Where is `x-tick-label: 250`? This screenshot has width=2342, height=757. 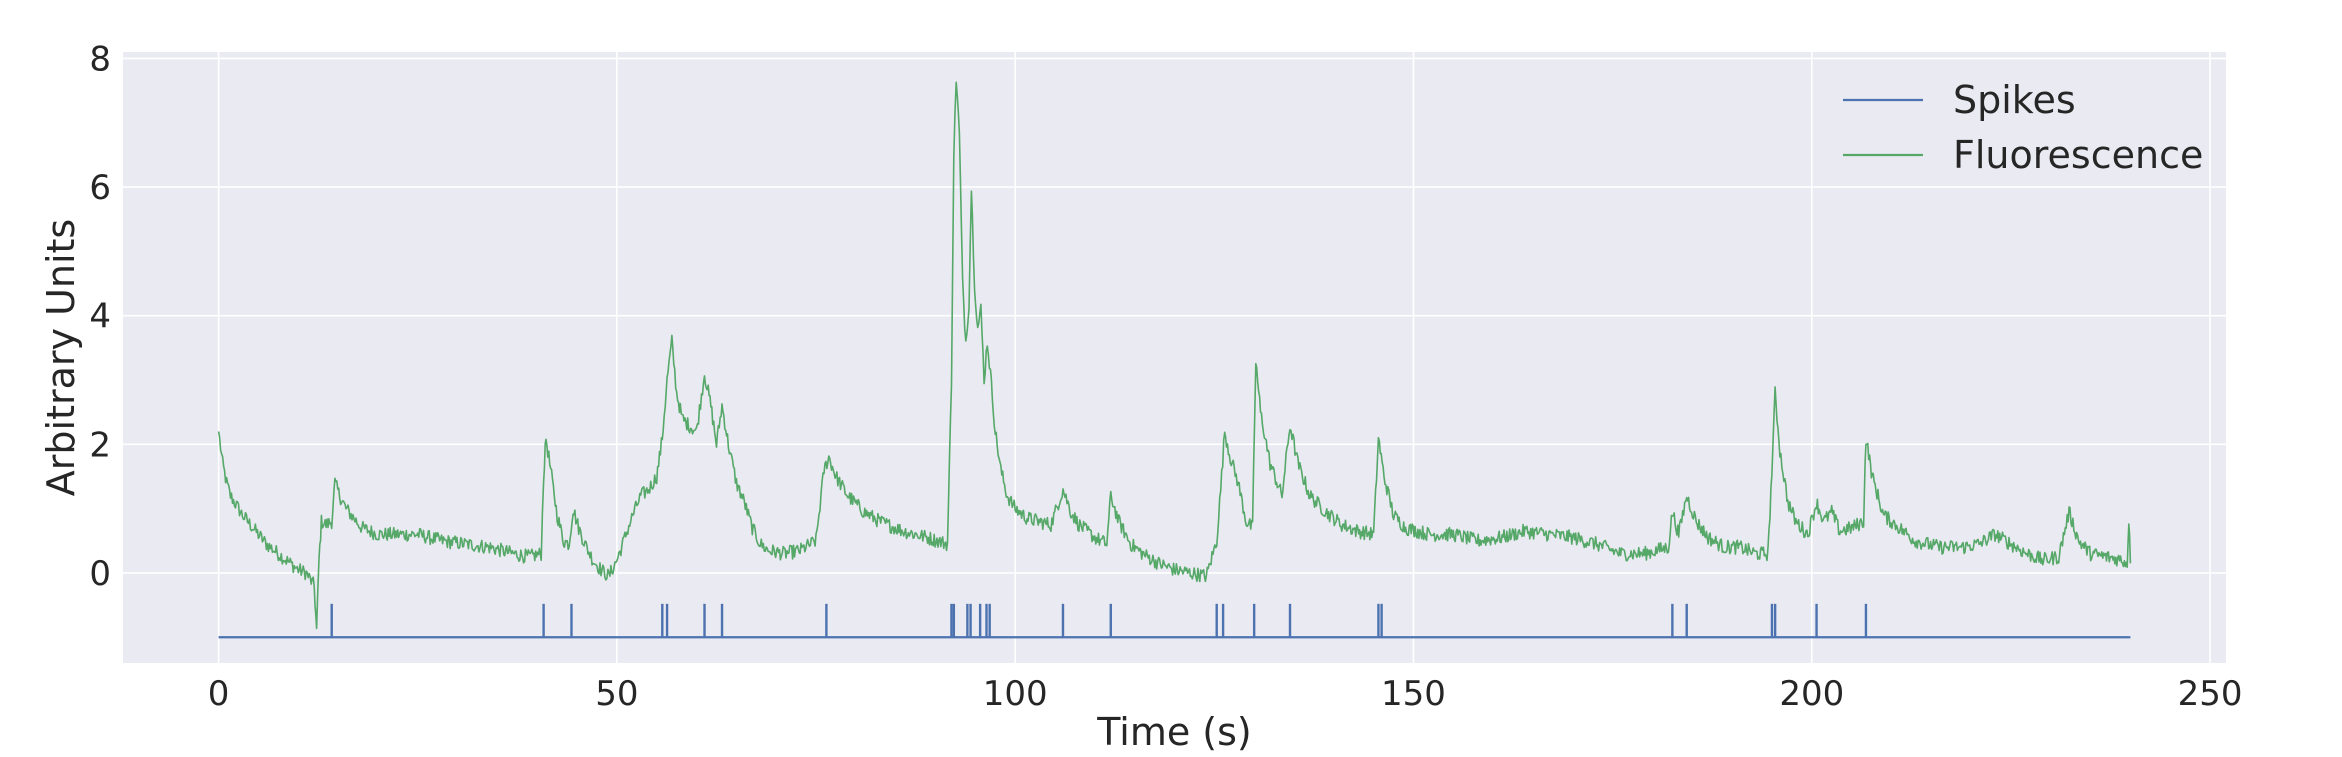
x-tick-label: 250 is located at coordinates (2210, 694).